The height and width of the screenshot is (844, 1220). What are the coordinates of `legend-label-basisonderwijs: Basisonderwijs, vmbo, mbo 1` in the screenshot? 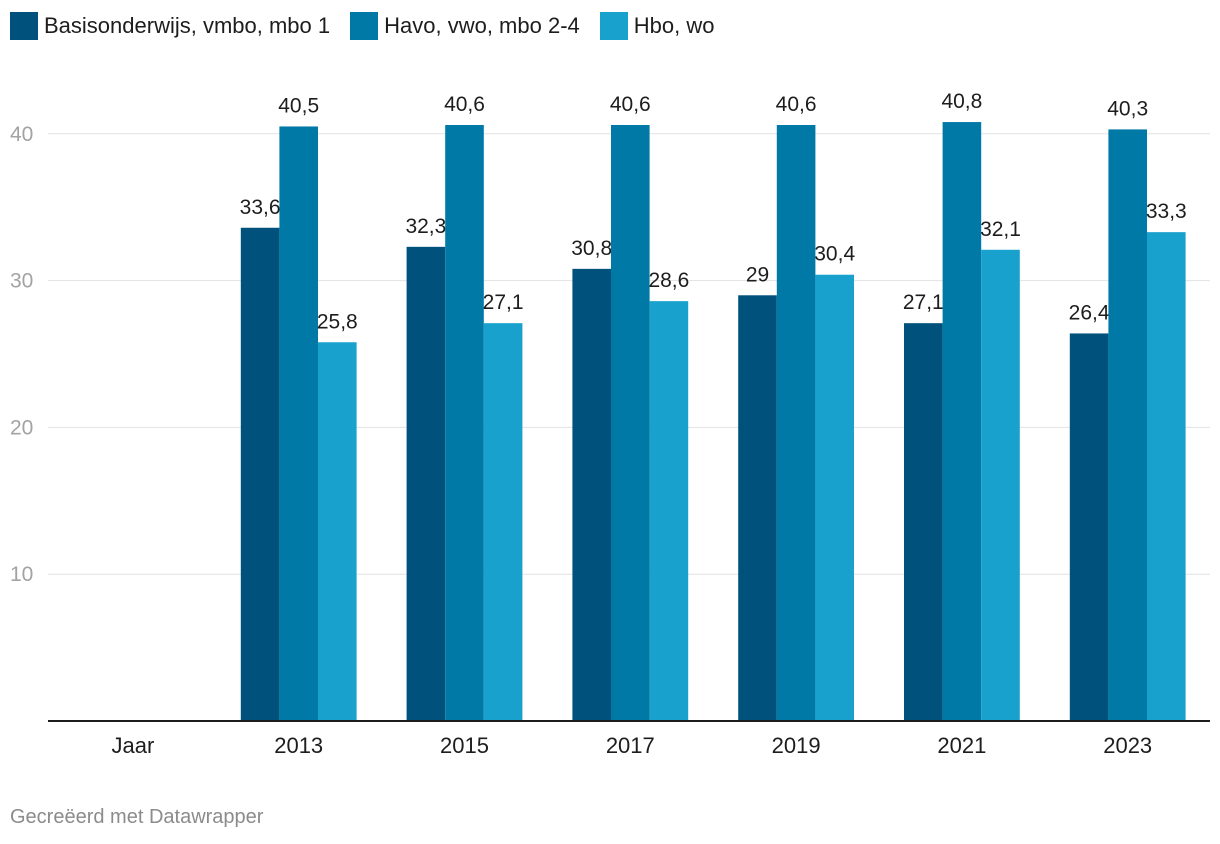 It's located at (187, 25).